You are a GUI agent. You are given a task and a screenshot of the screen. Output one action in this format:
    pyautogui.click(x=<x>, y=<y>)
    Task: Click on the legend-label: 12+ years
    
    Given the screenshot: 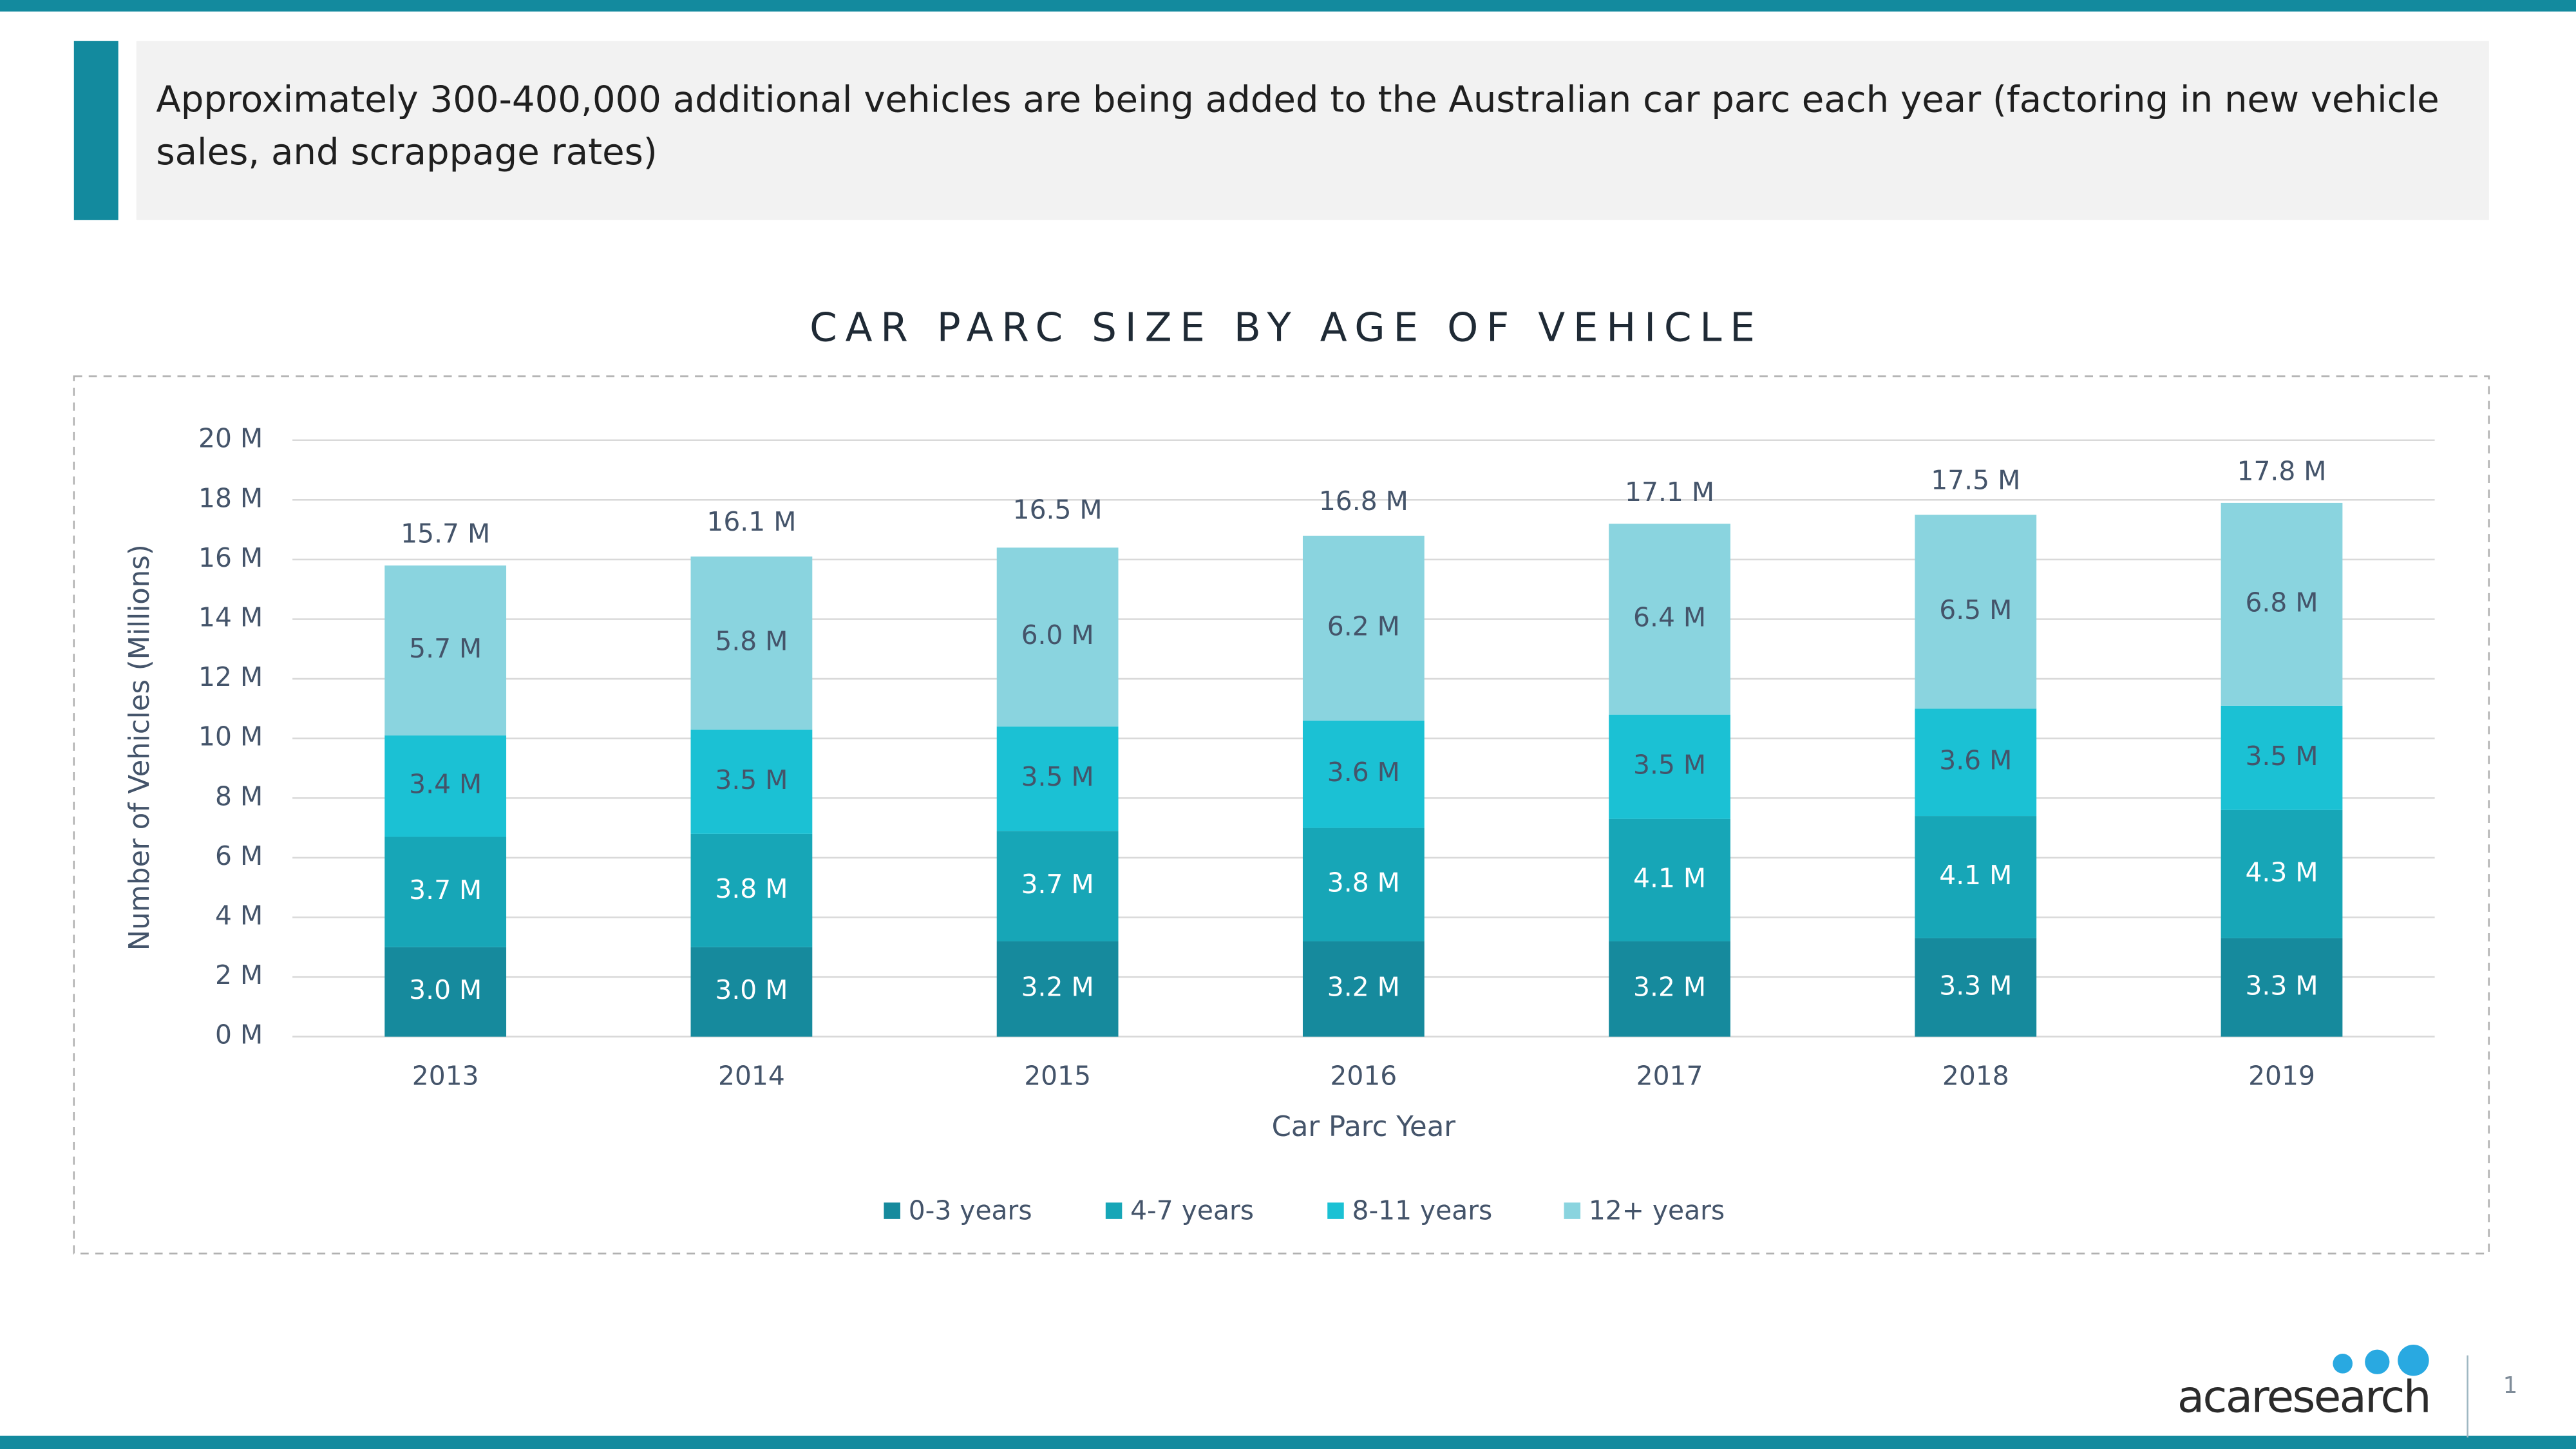 What is the action you would take?
    pyautogui.click(x=1657, y=1210)
    